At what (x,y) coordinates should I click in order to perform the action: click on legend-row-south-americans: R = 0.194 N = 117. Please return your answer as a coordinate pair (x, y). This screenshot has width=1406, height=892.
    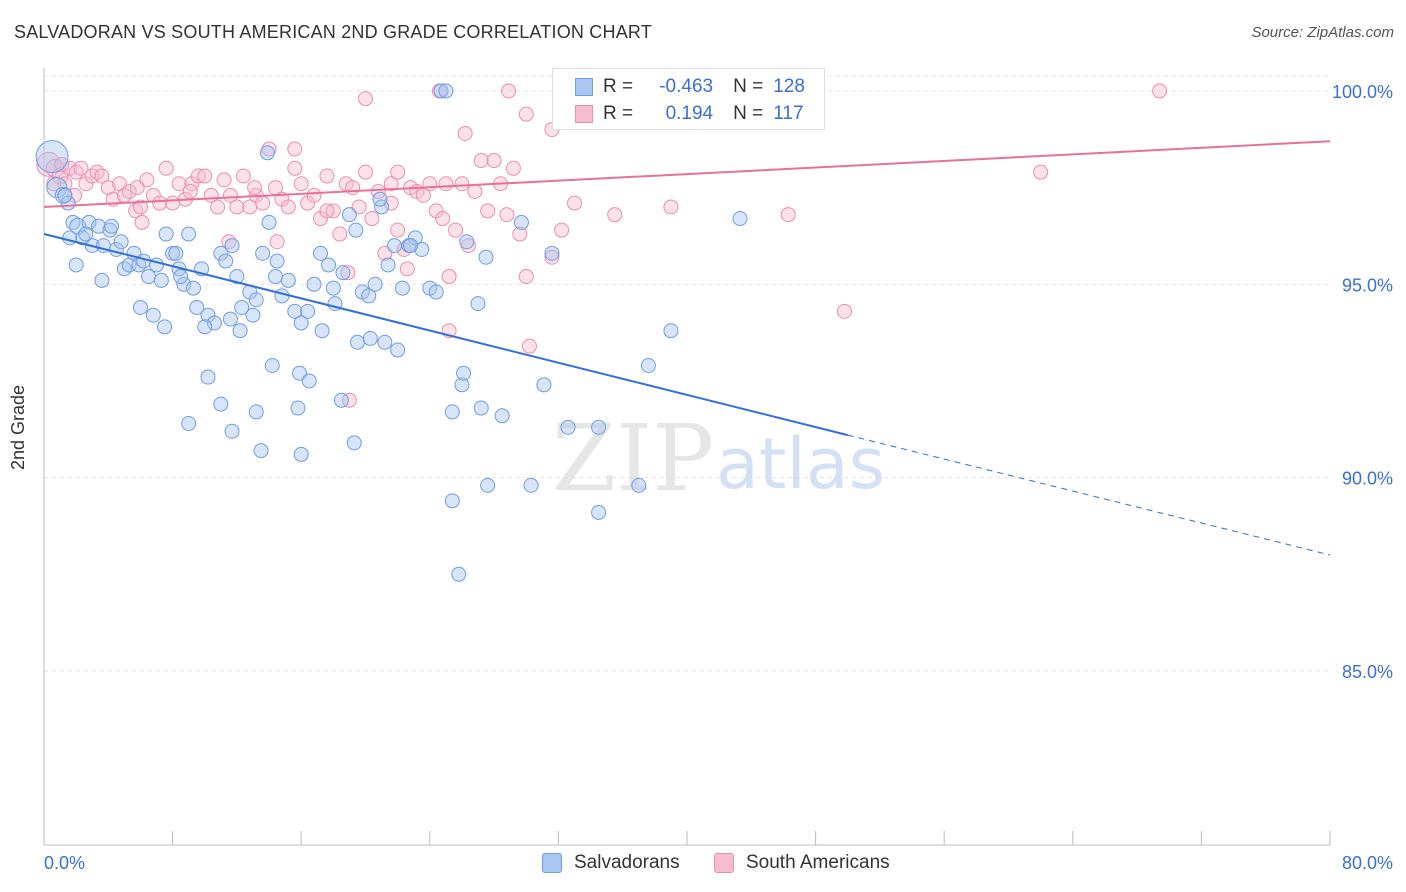
    Looking at the image, I should click on (689, 114).